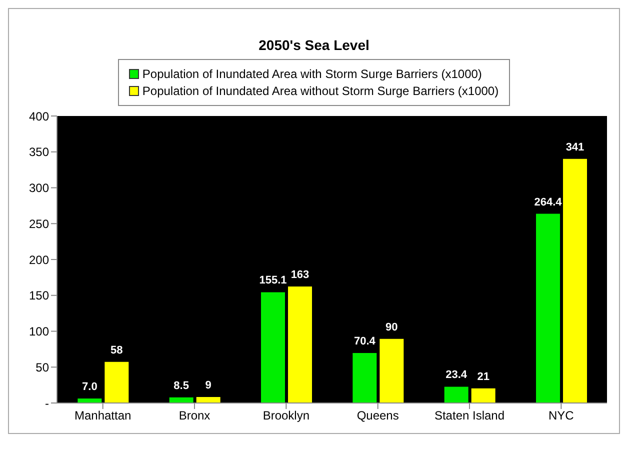 This screenshot has width=626, height=467. Describe the element at coordinates (194, 415) in the screenshot. I see `x-tick-label: Bronx` at that location.